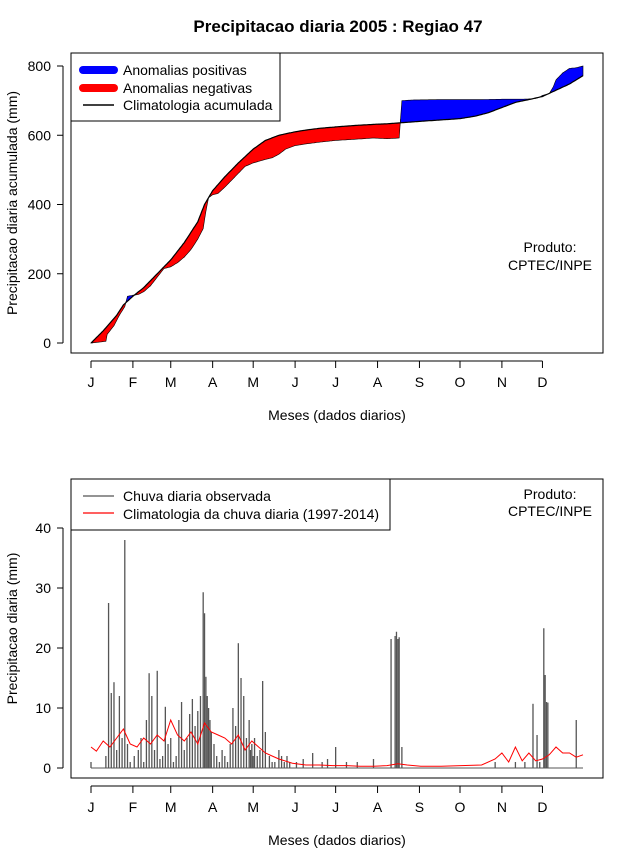  What do you see at coordinates (185, 70) in the screenshot?
I see `legend-label: Anomalias positivas` at bounding box center [185, 70].